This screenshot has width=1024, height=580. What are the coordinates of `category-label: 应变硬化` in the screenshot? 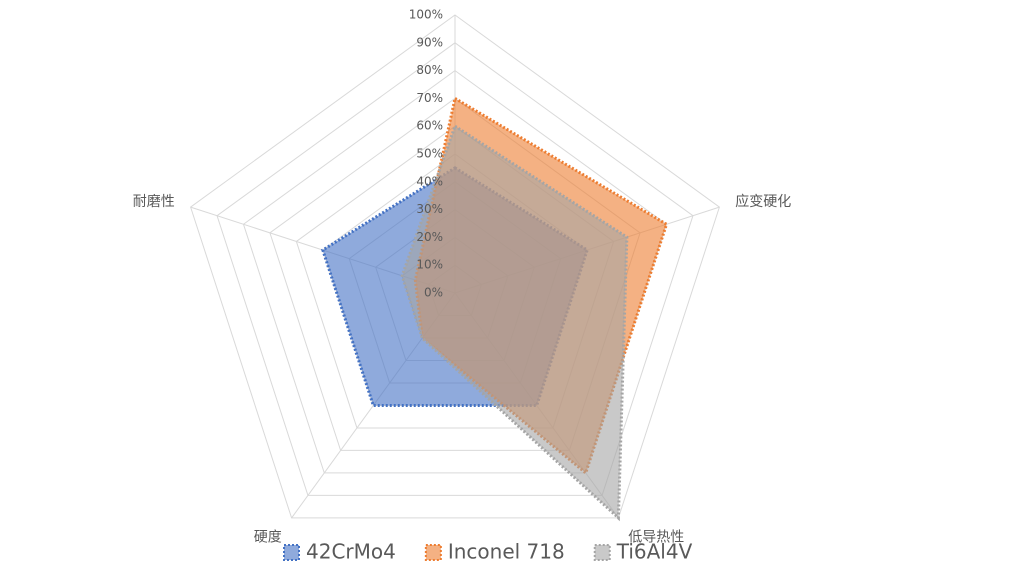 It's located at (763, 201).